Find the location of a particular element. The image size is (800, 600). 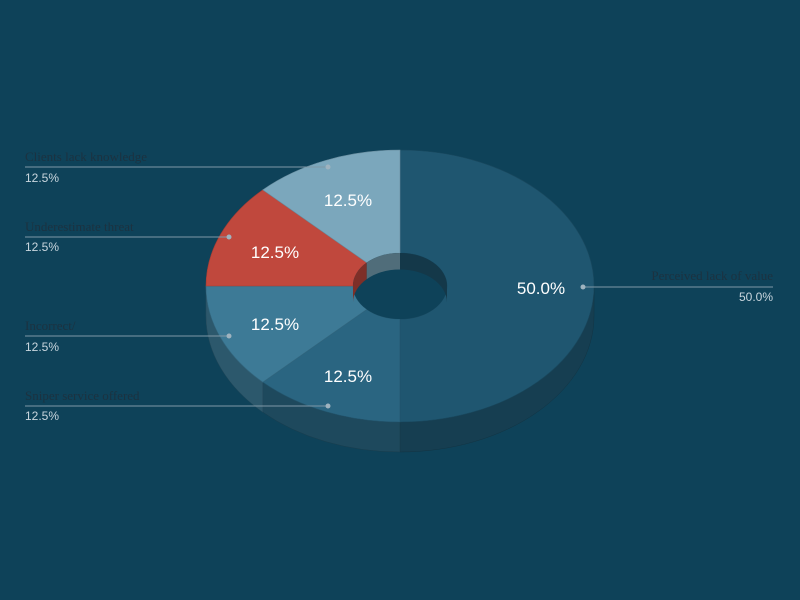

pie-hole-wall-clients-lack-knowledge is located at coordinates (383, 266).